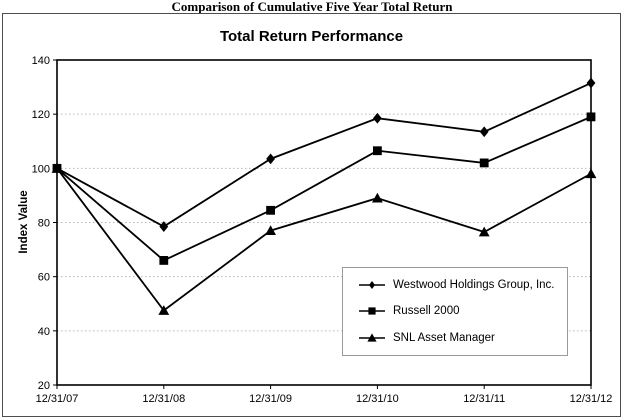 Image resolution: width=624 pixels, height=418 pixels. I want to click on diamond-legend-marker-icon, so click(372, 285).